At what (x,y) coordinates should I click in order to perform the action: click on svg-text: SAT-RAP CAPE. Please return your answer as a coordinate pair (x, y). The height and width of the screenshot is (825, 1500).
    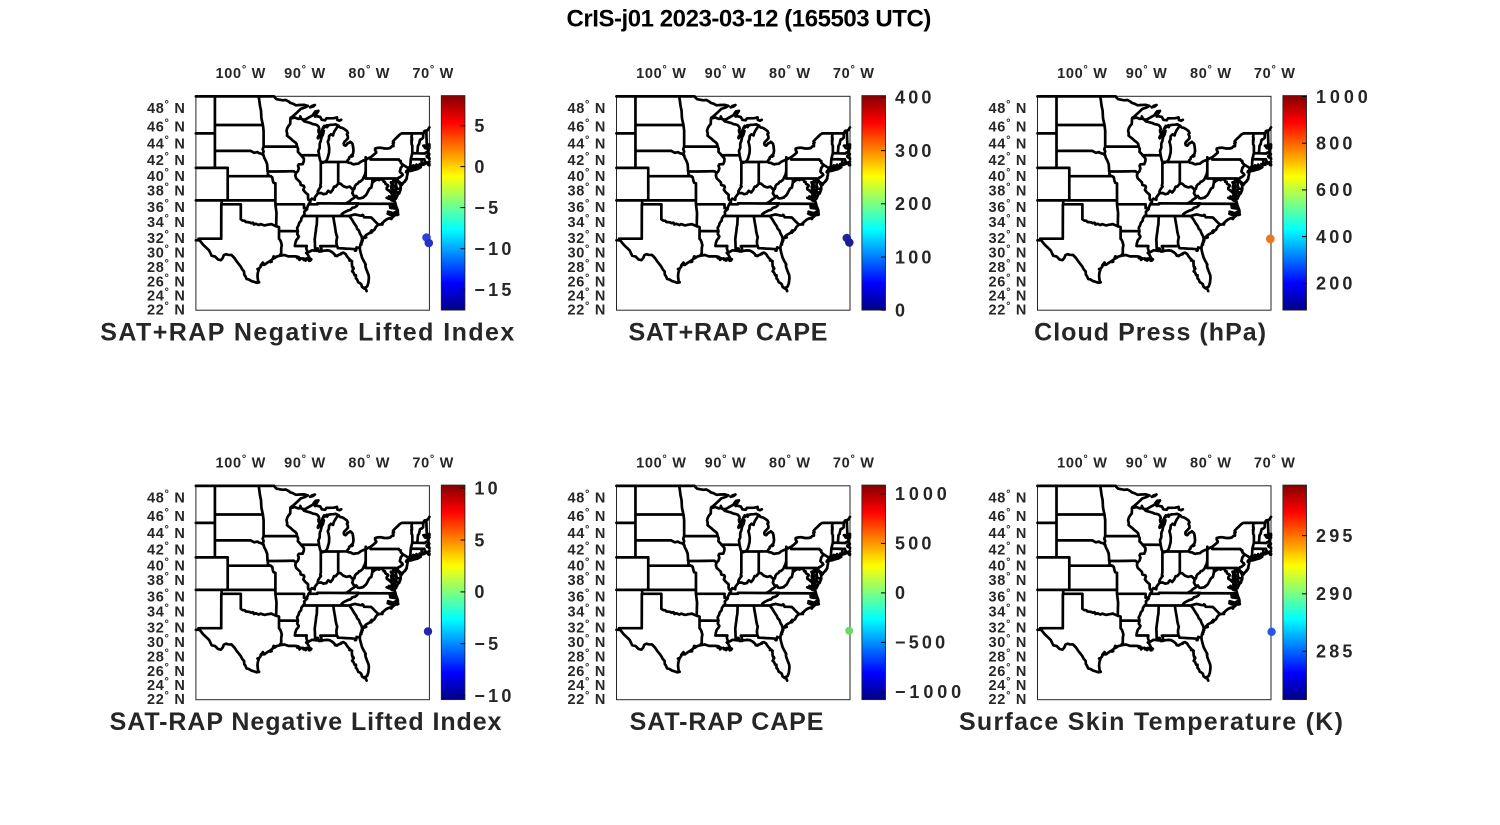
    Looking at the image, I should click on (727, 722).